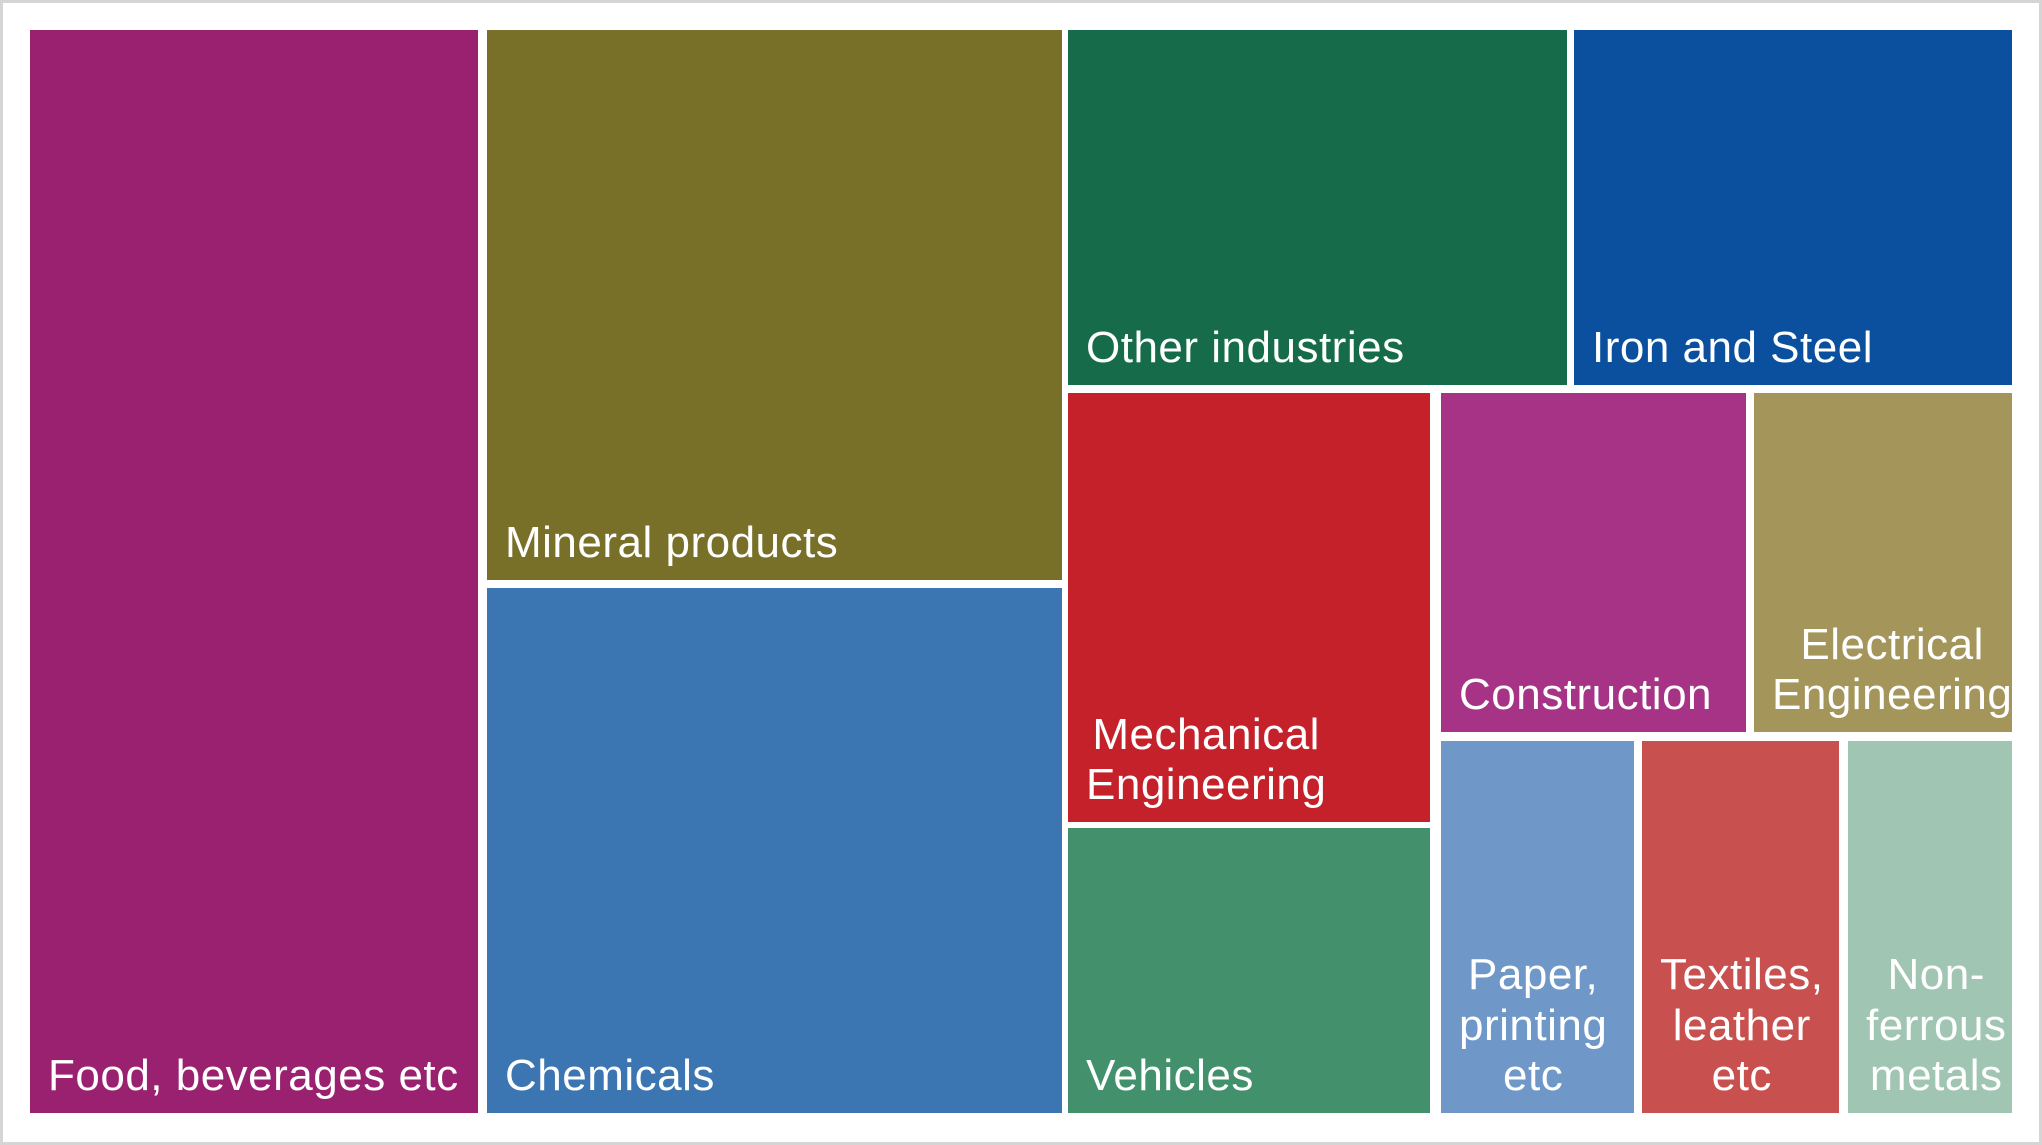  Describe the element at coordinates (1245, 348) in the screenshot. I see `tile-label-other-industries: Other industries` at that location.